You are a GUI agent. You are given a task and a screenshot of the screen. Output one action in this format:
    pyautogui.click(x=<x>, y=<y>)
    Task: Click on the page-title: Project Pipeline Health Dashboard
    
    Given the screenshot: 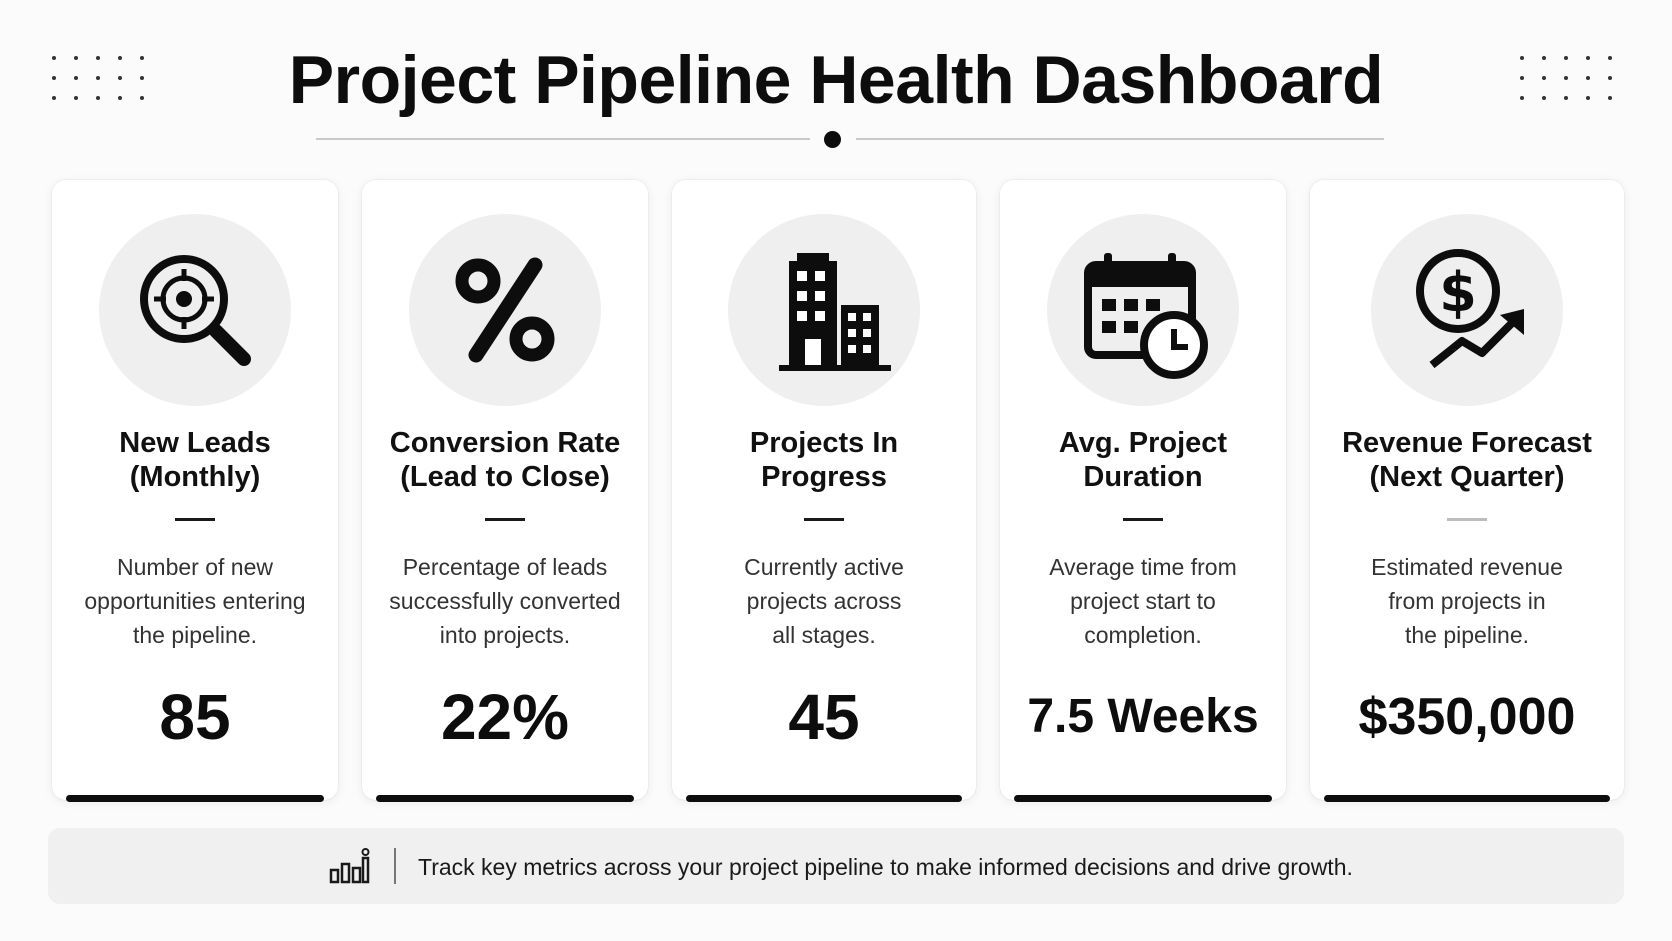 What is the action you would take?
    pyautogui.click(x=836, y=80)
    